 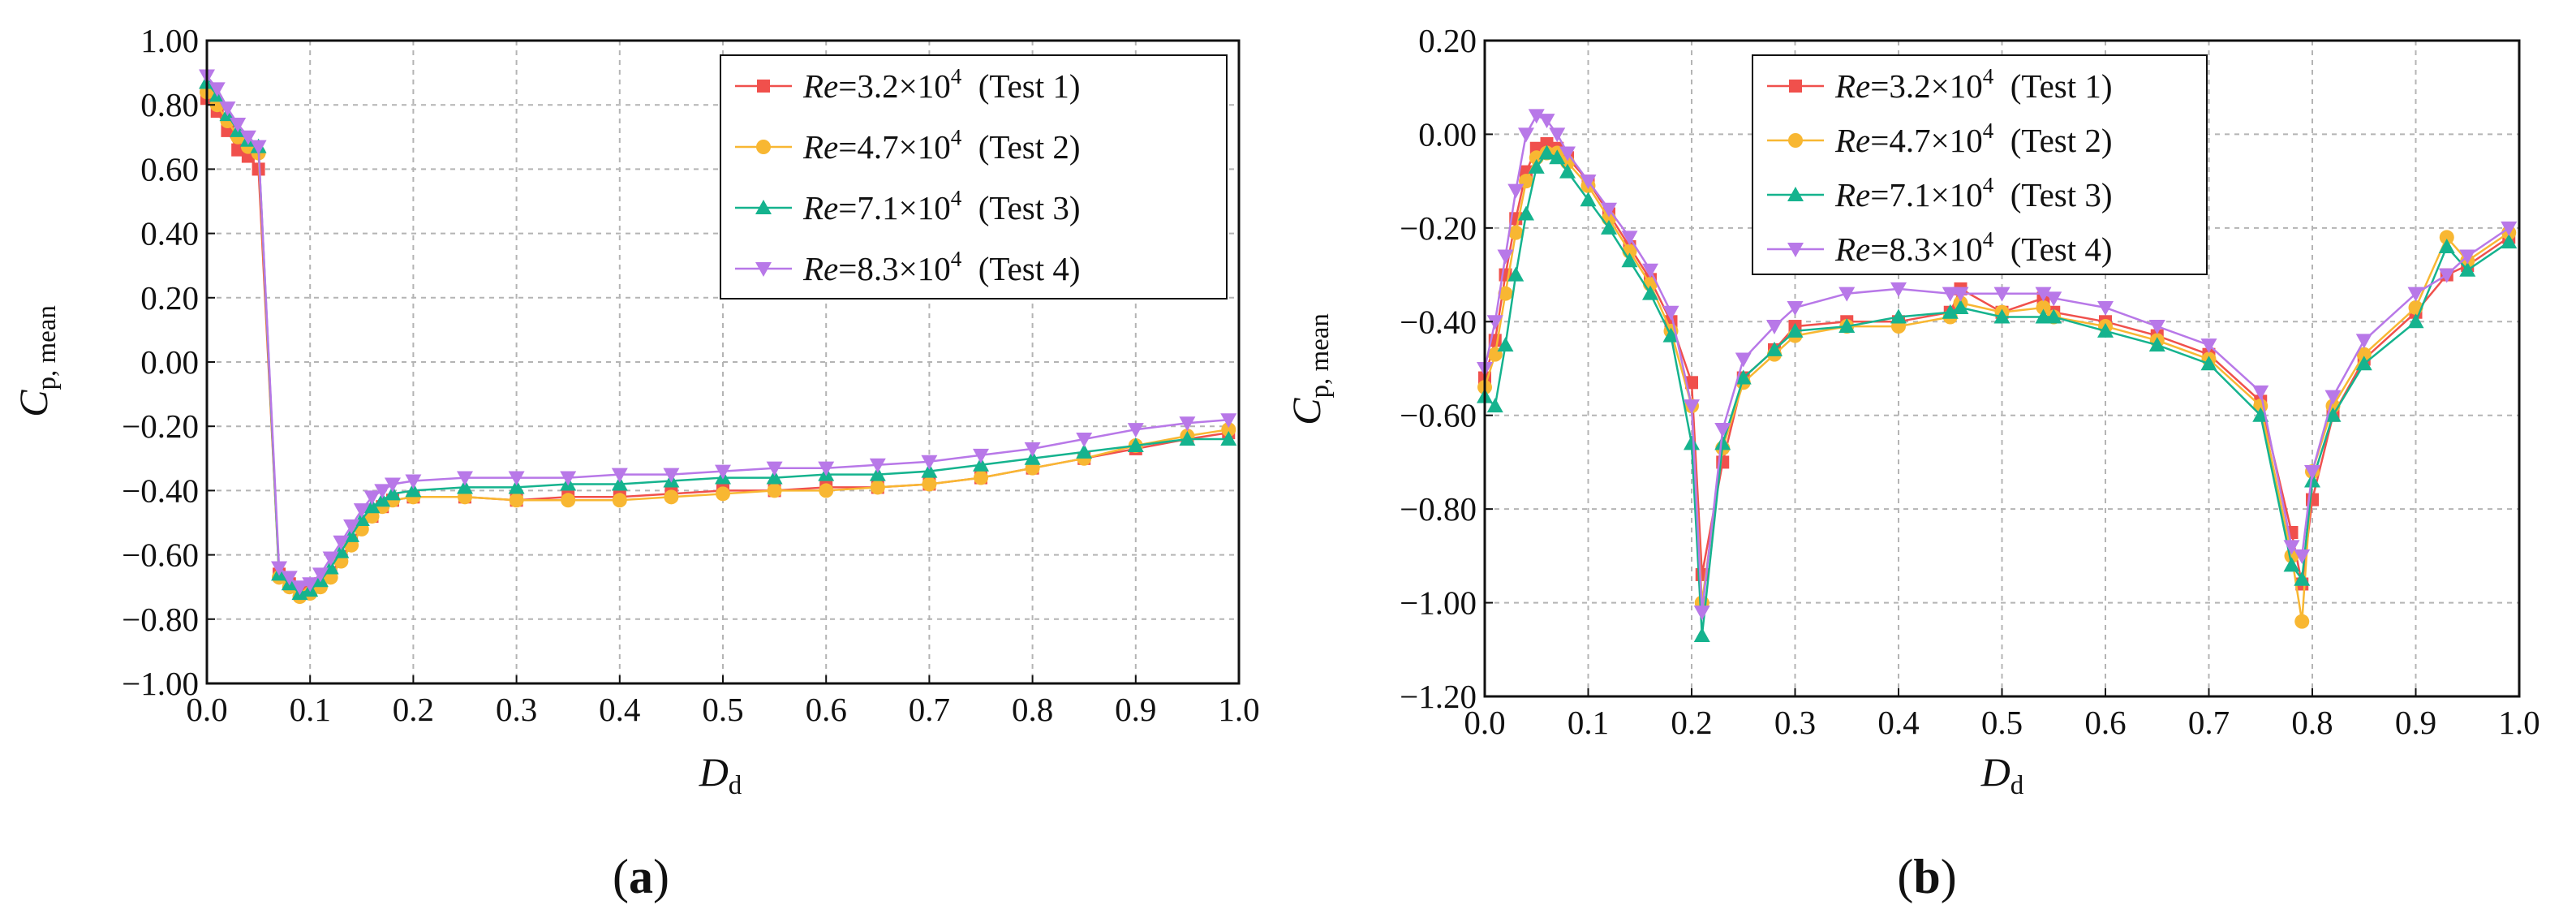 I want to click on y-tick-label: −0.60, so click(x=1439, y=416).